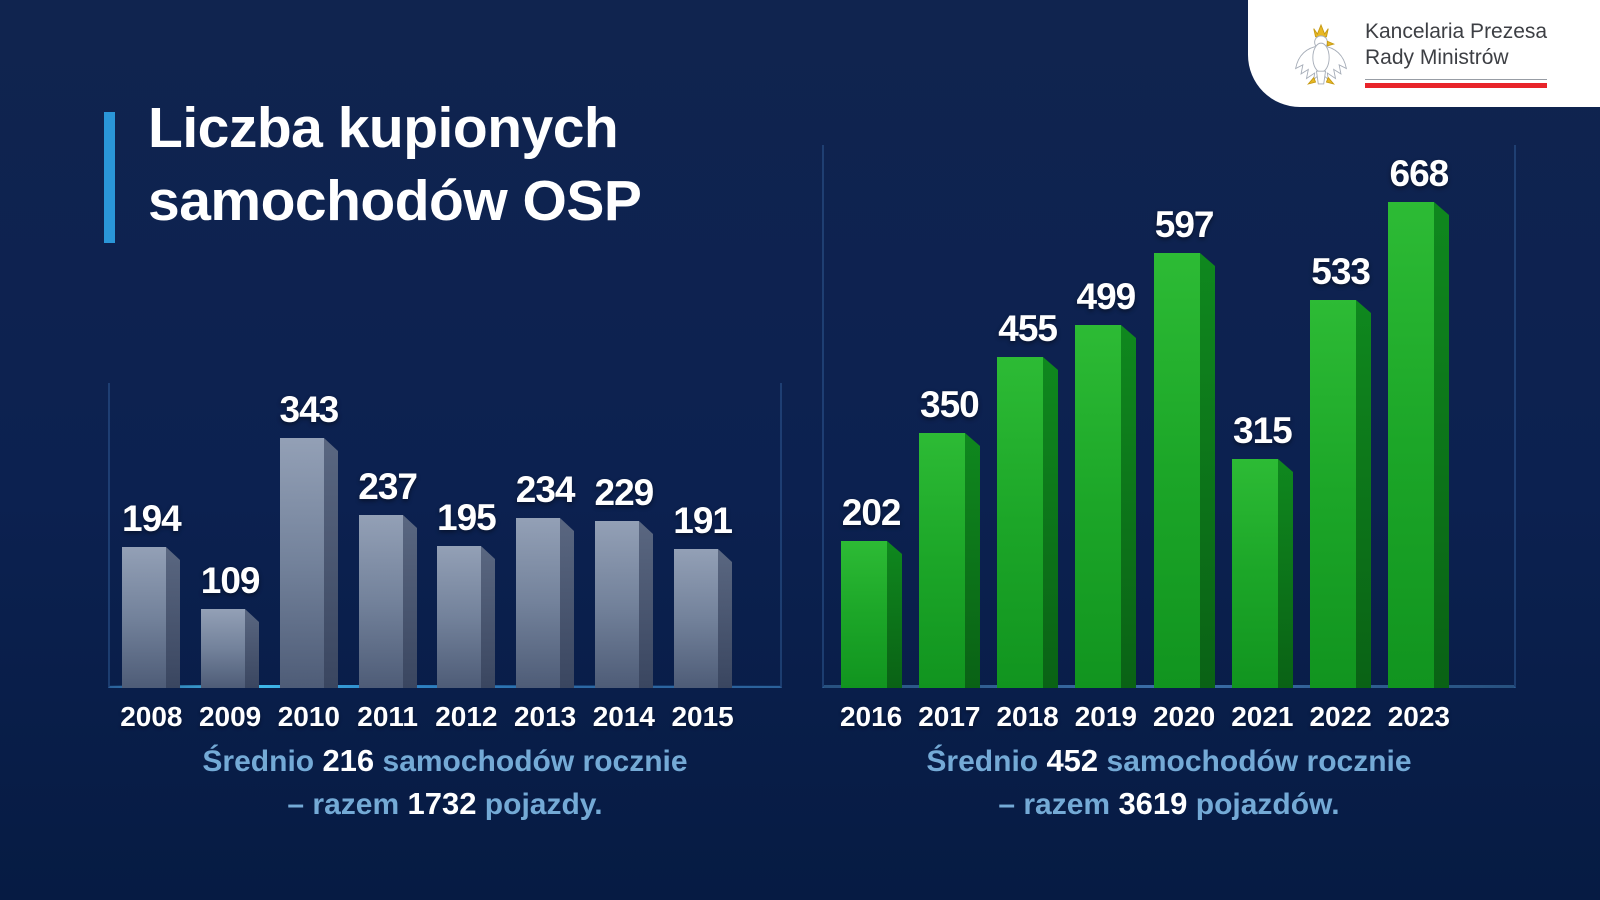 Image resolution: width=1600 pixels, height=900 pixels. Describe the element at coordinates (427, 713) in the screenshot. I see `x-axis-left: 2008 2009 2010 2011 2012 2013 2014 2015` at that location.